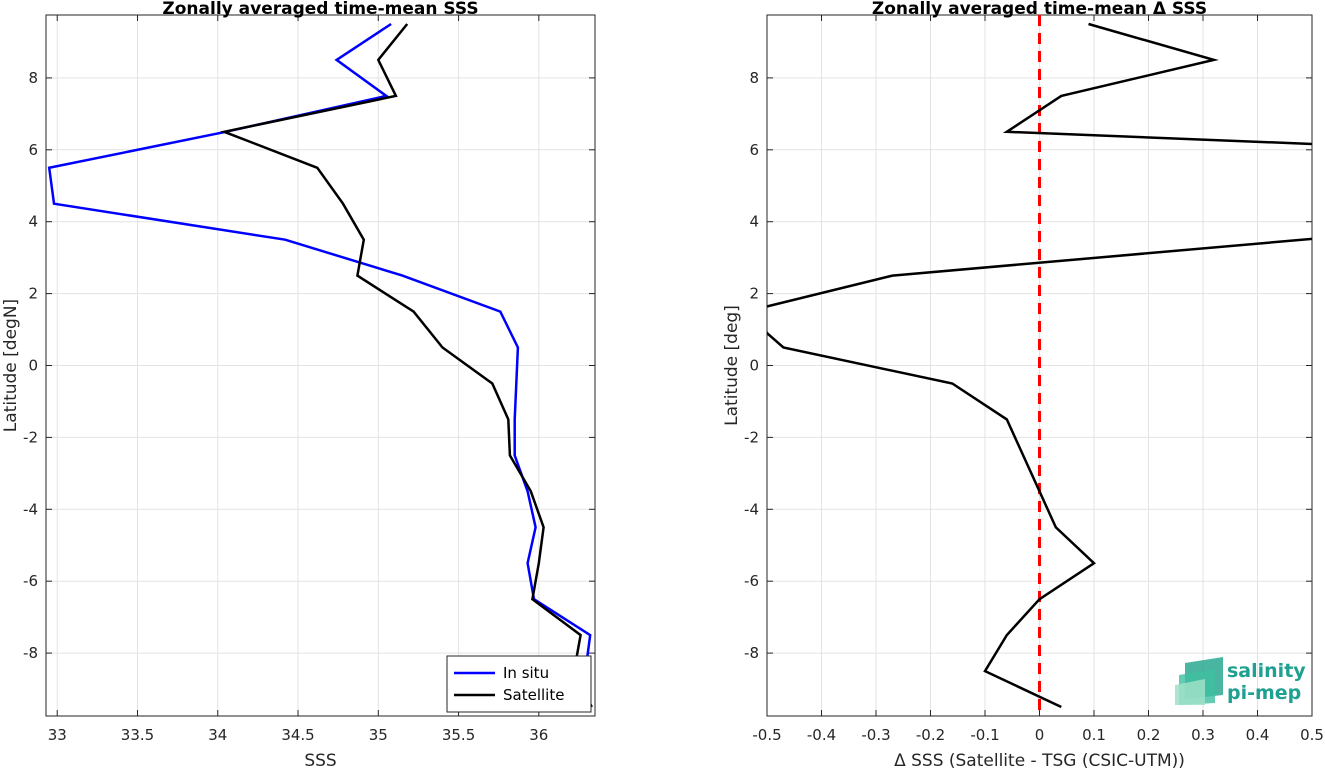 The height and width of the screenshot is (769, 1325). What do you see at coordinates (1312, 735) in the screenshot?
I see `x-tick-label: 0.5` at bounding box center [1312, 735].